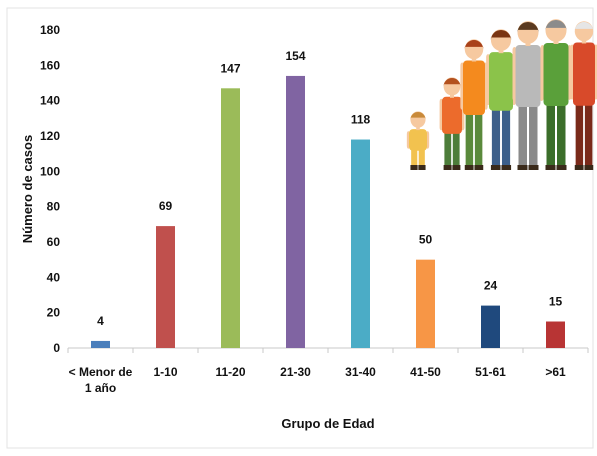  I want to click on category-label: 11-20, so click(230, 372).